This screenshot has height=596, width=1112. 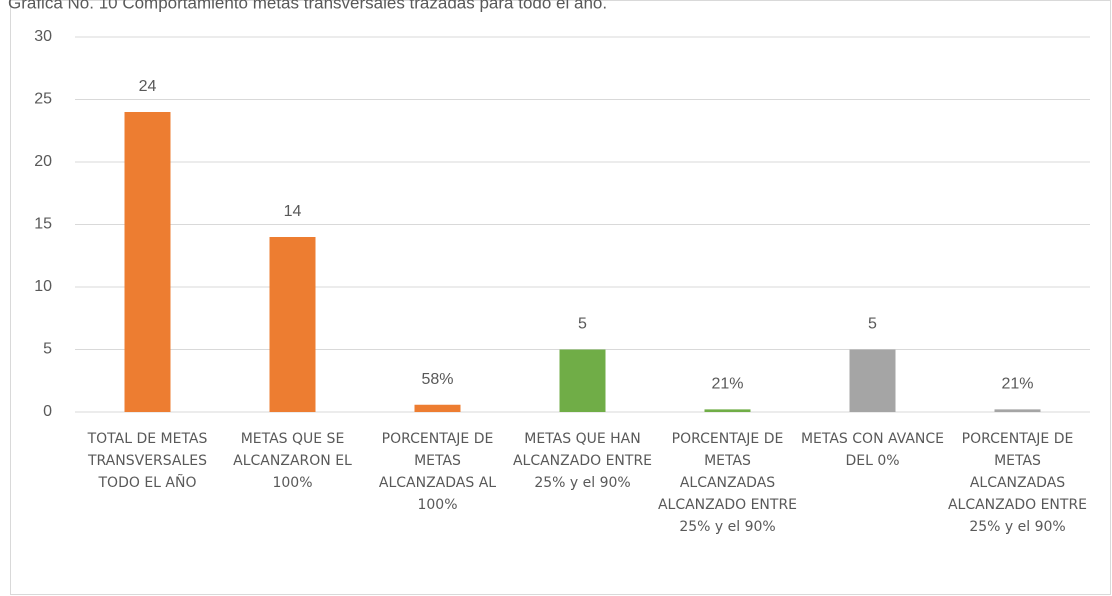 I want to click on value-label: 14, so click(x=293, y=211).